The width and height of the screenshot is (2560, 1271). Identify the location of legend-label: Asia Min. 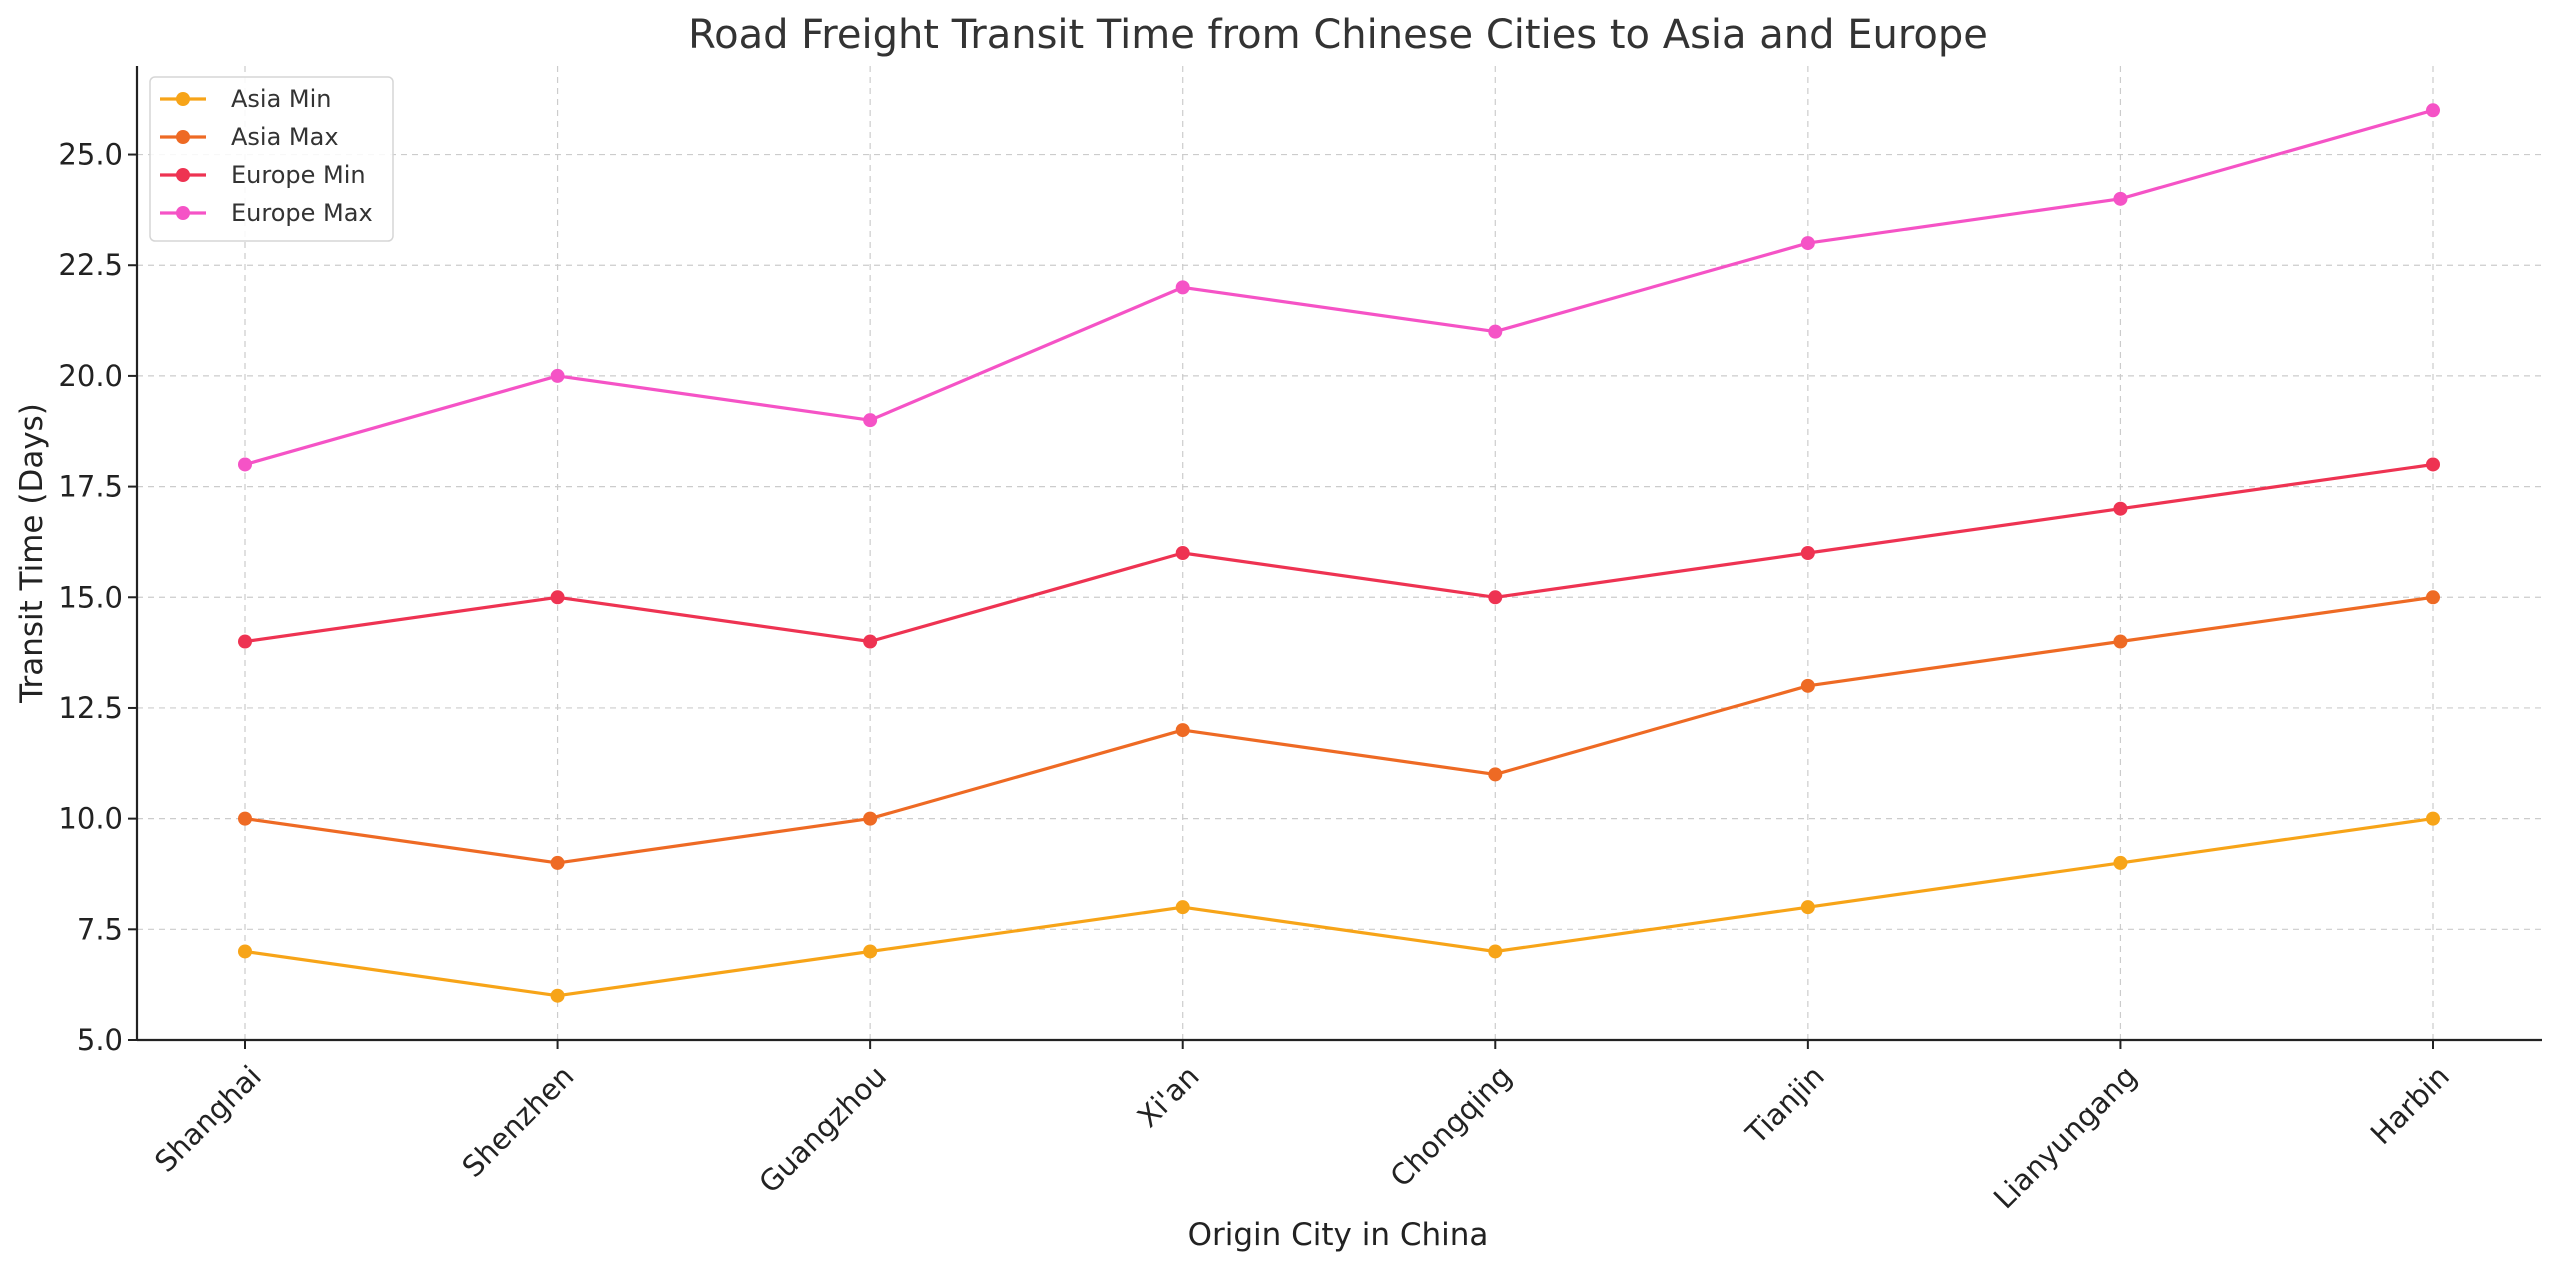
(281, 99).